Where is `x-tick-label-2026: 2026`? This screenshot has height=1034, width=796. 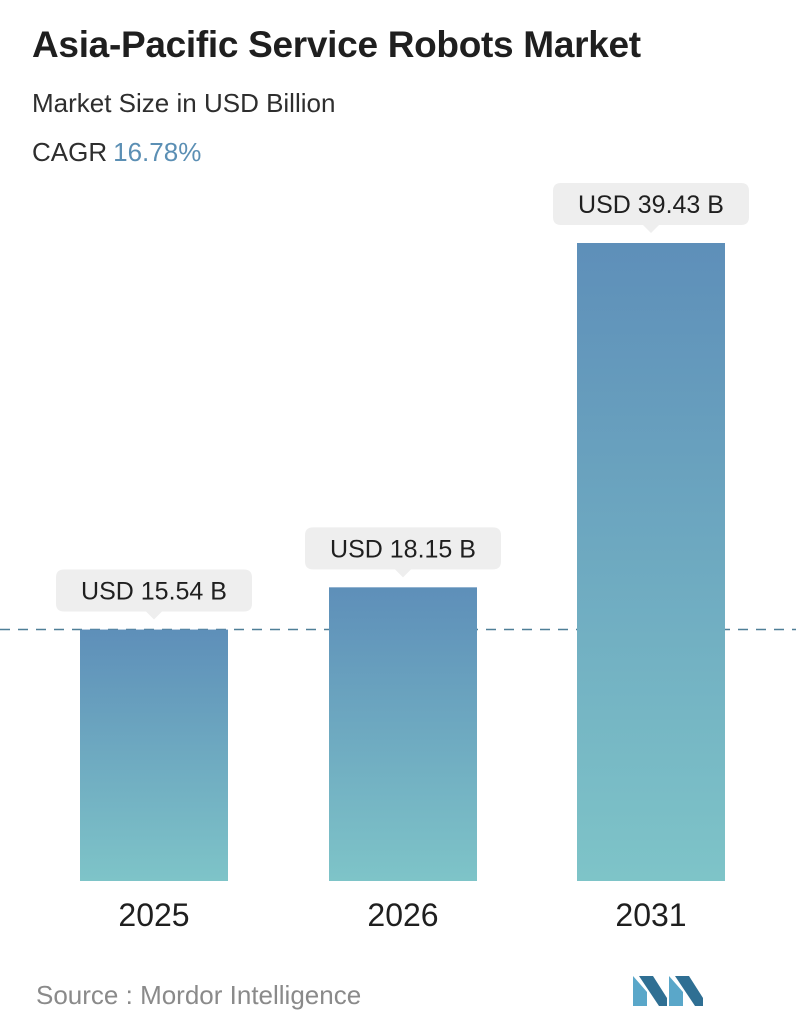
x-tick-label-2026: 2026 is located at coordinates (402, 915).